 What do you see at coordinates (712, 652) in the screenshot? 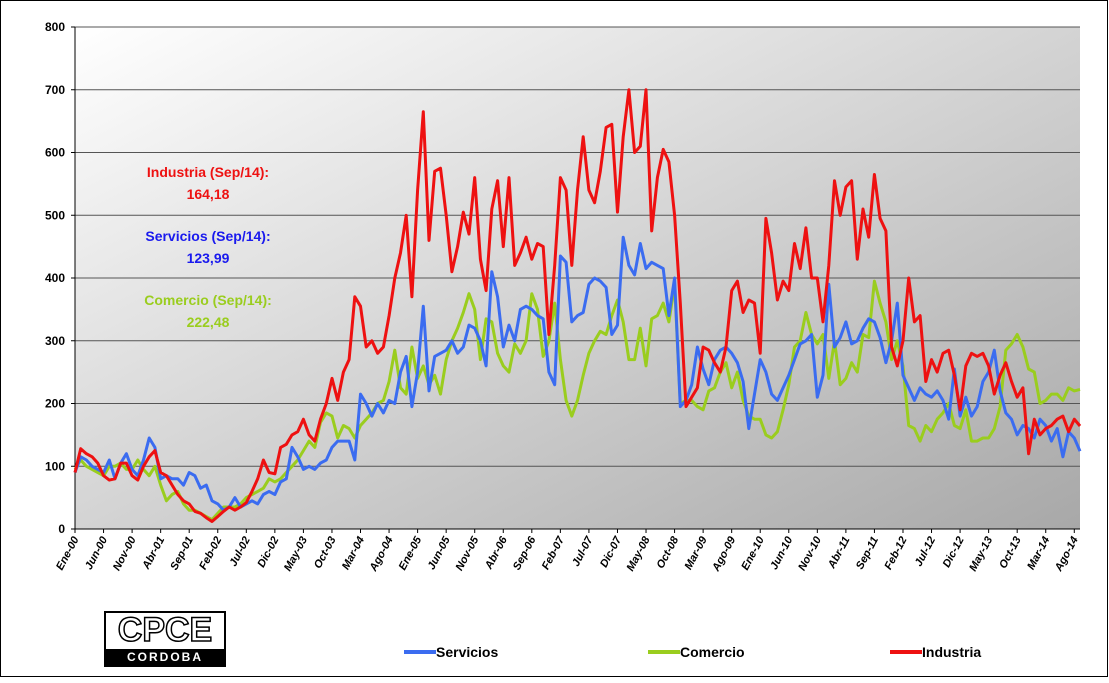
I see `legend-label: Comercio` at bounding box center [712, 652].